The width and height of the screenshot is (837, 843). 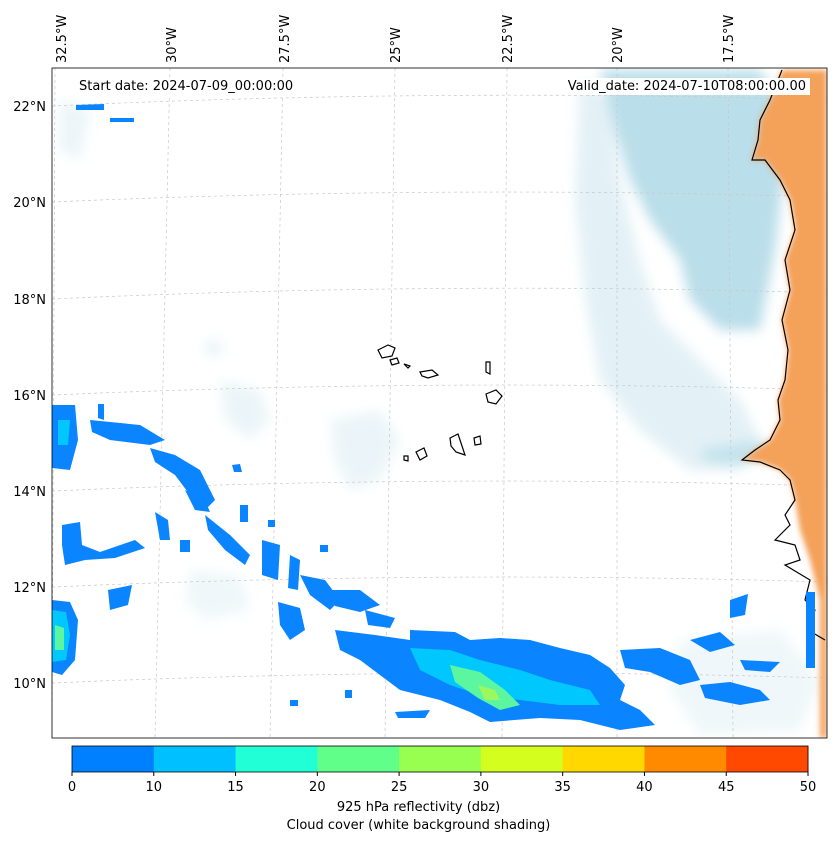 What do you see at coordinates (808, 787) in the screenshot?
I see `colorbar-tick-label: 50` at bounding box center [808, 787].